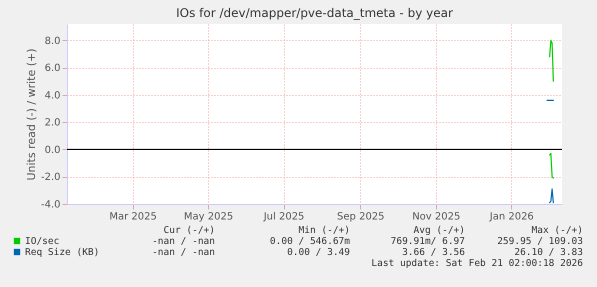  I want to click on legend-label: Req Size (KB), so click(62, 252).